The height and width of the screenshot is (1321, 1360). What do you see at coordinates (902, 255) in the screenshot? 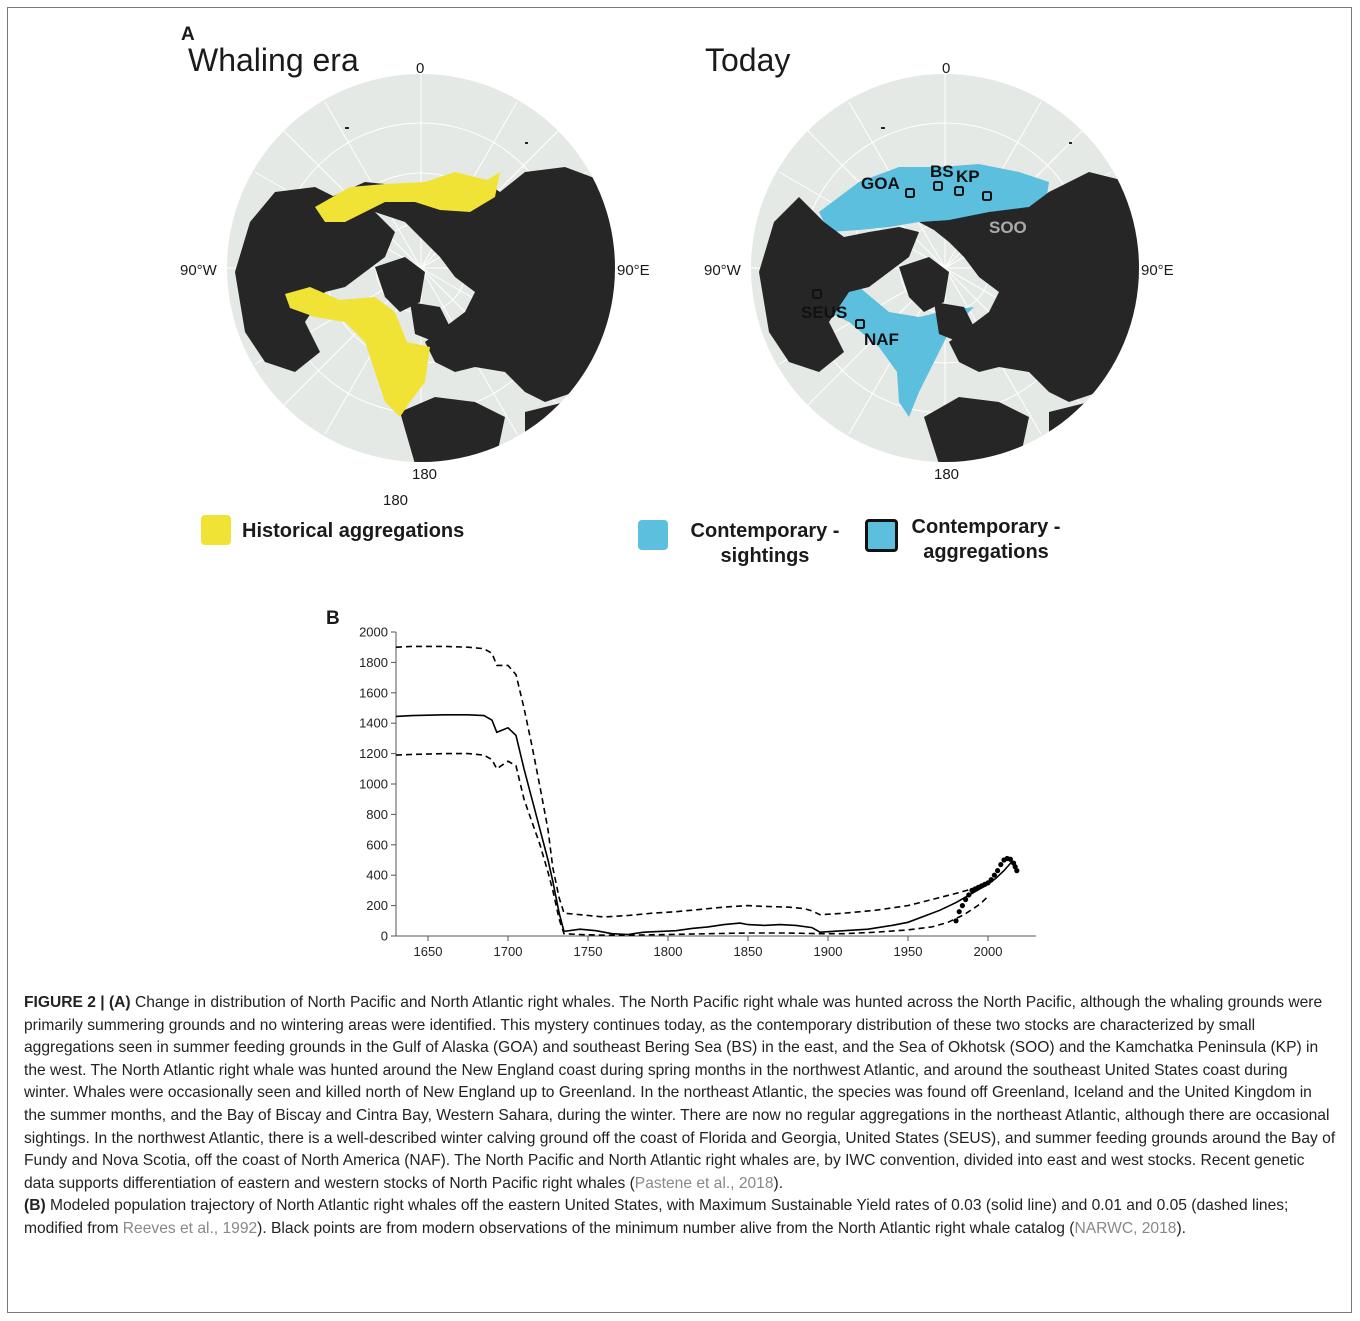
I see `aggregation-site-markers` at bounding box center [902, 255].